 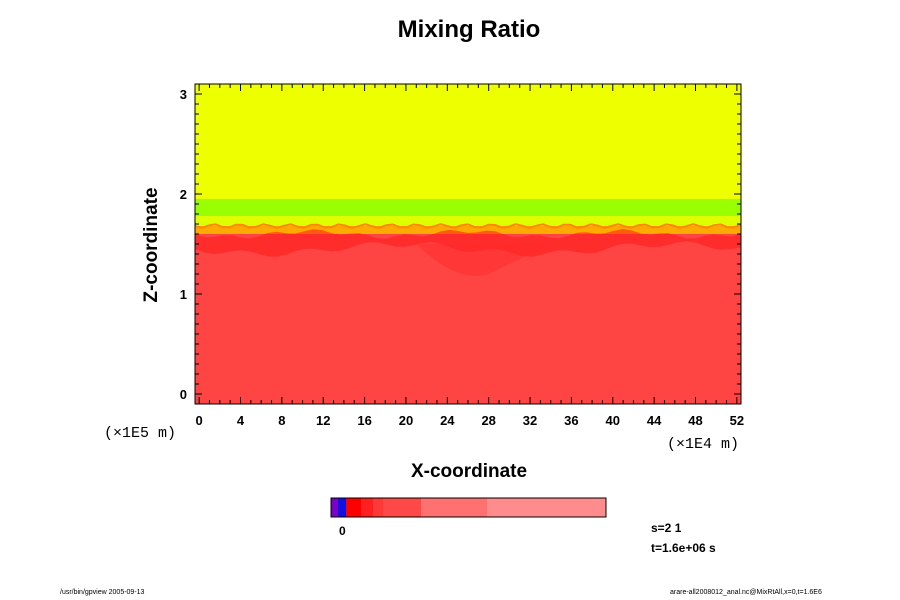 What do you see at coordinates (468, 207) in the screenshot?
I see `layer-transition-green` at bounding box center [468, 207].